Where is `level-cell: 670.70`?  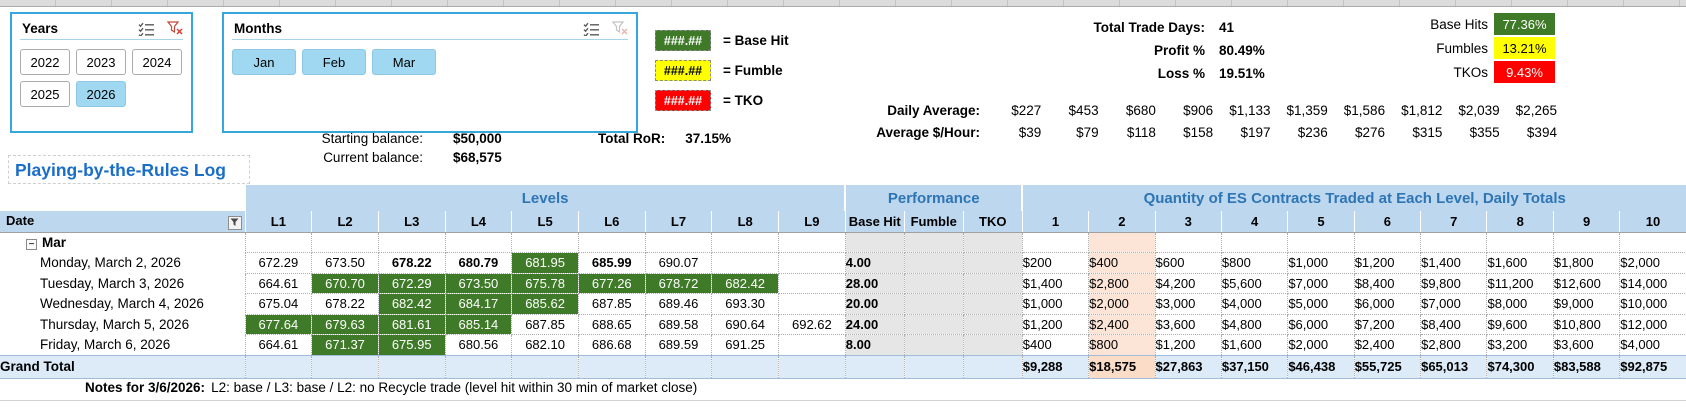 level-cell: 670.70 is located at coordinates (345, 283).